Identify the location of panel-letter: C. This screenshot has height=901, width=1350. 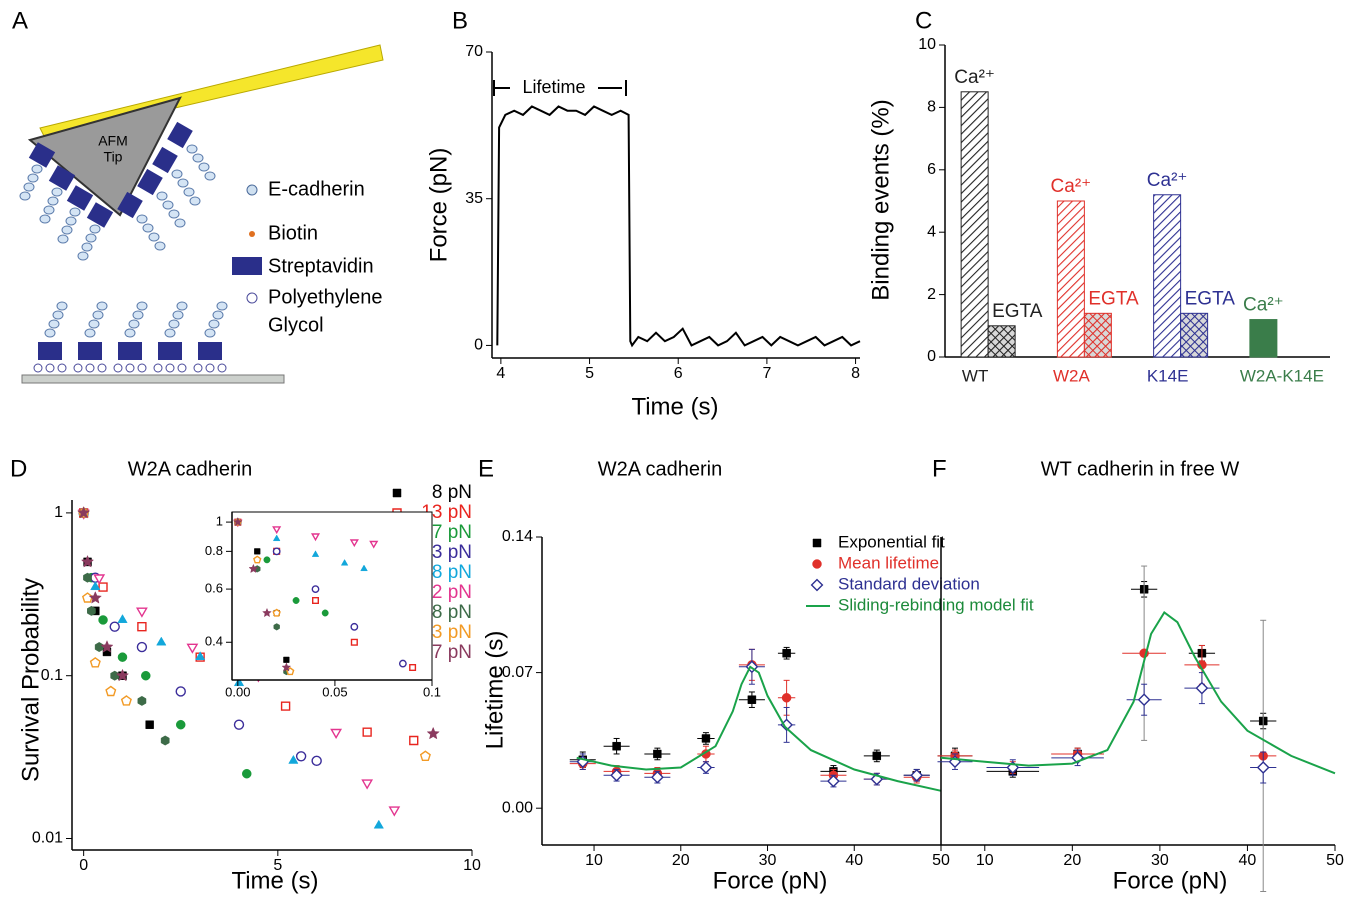
(923, 20).